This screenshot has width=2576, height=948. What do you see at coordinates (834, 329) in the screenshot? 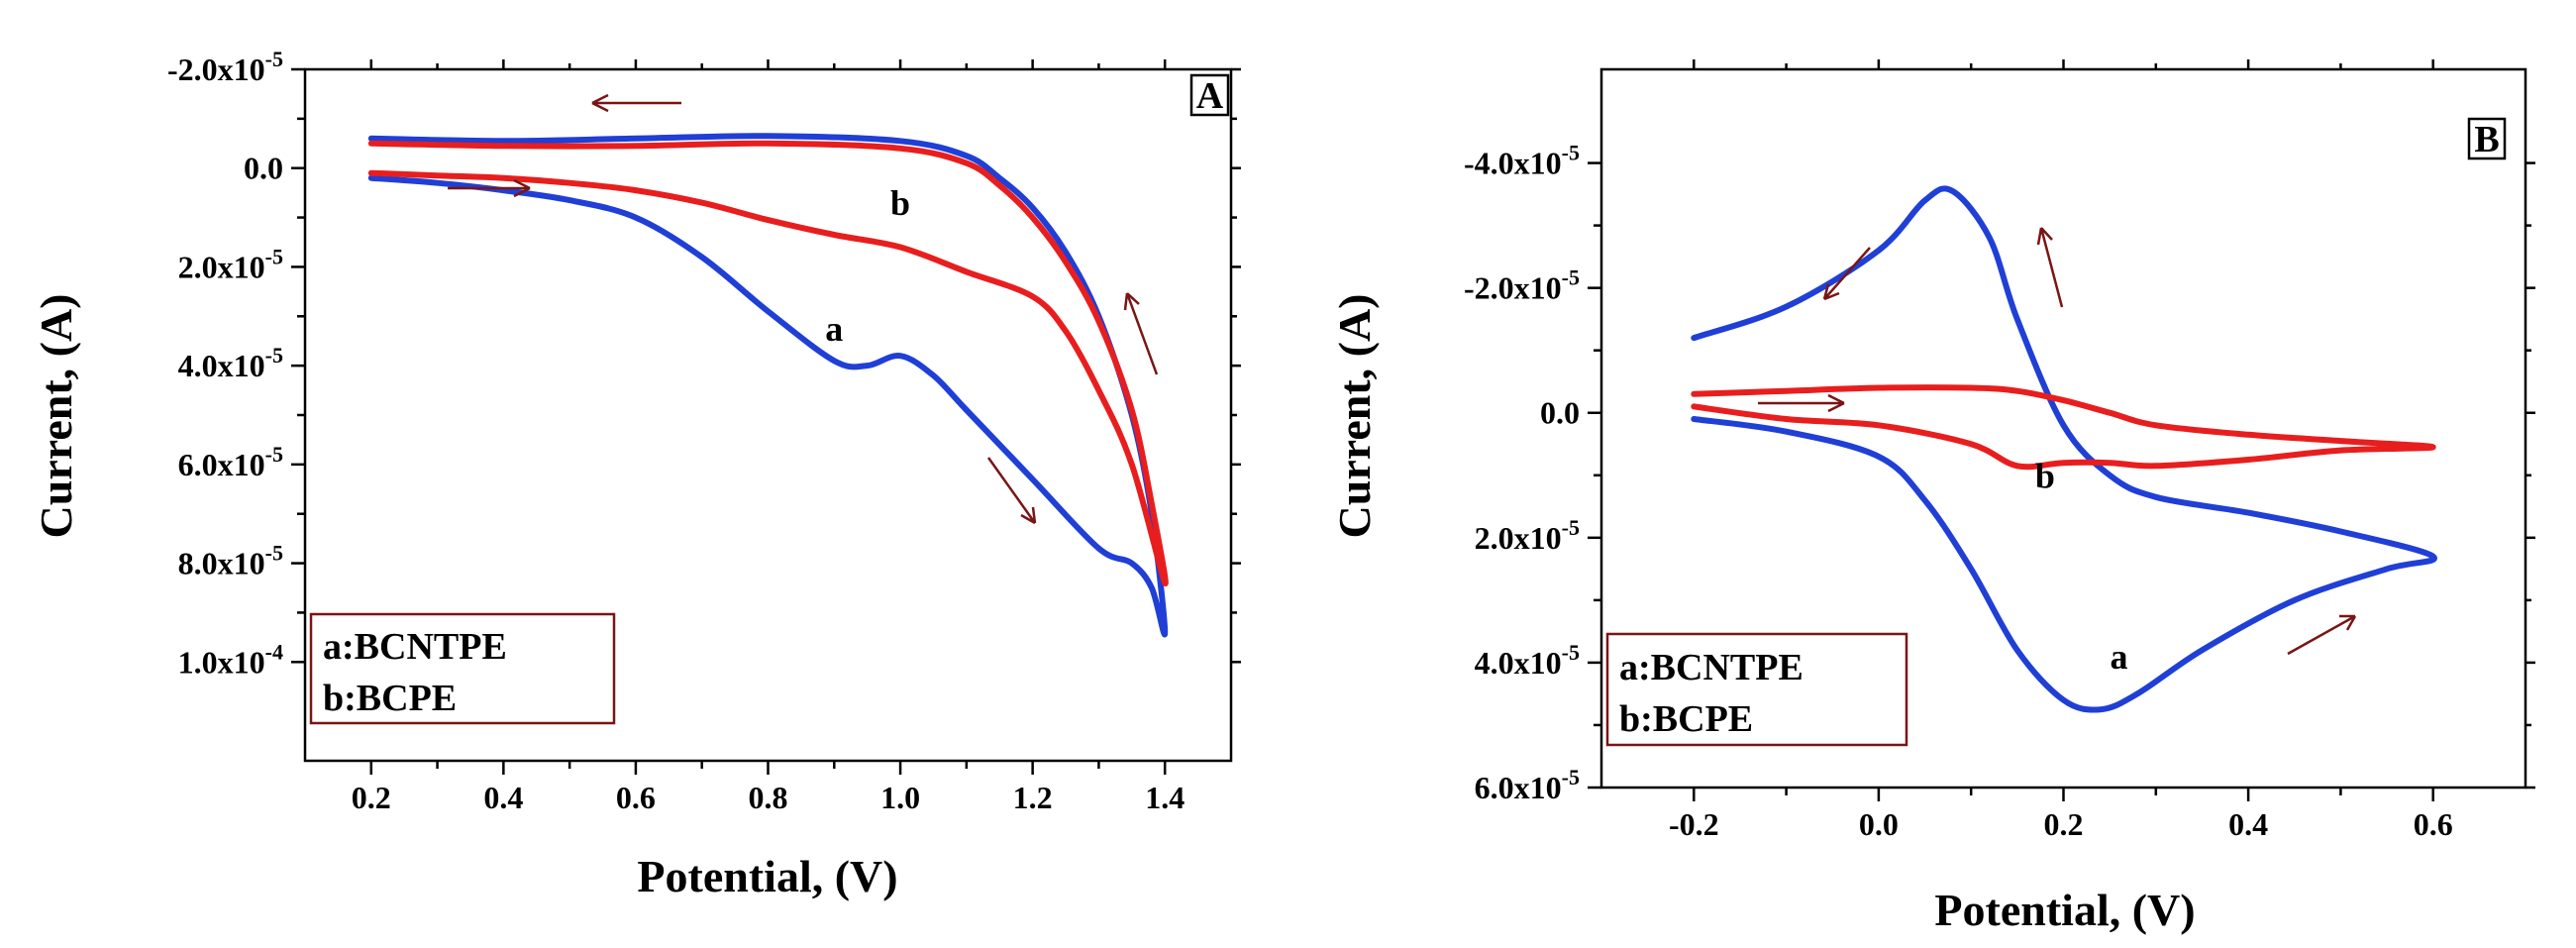
I see `curve-label-a-a: a` at bounding box center [834, 329].